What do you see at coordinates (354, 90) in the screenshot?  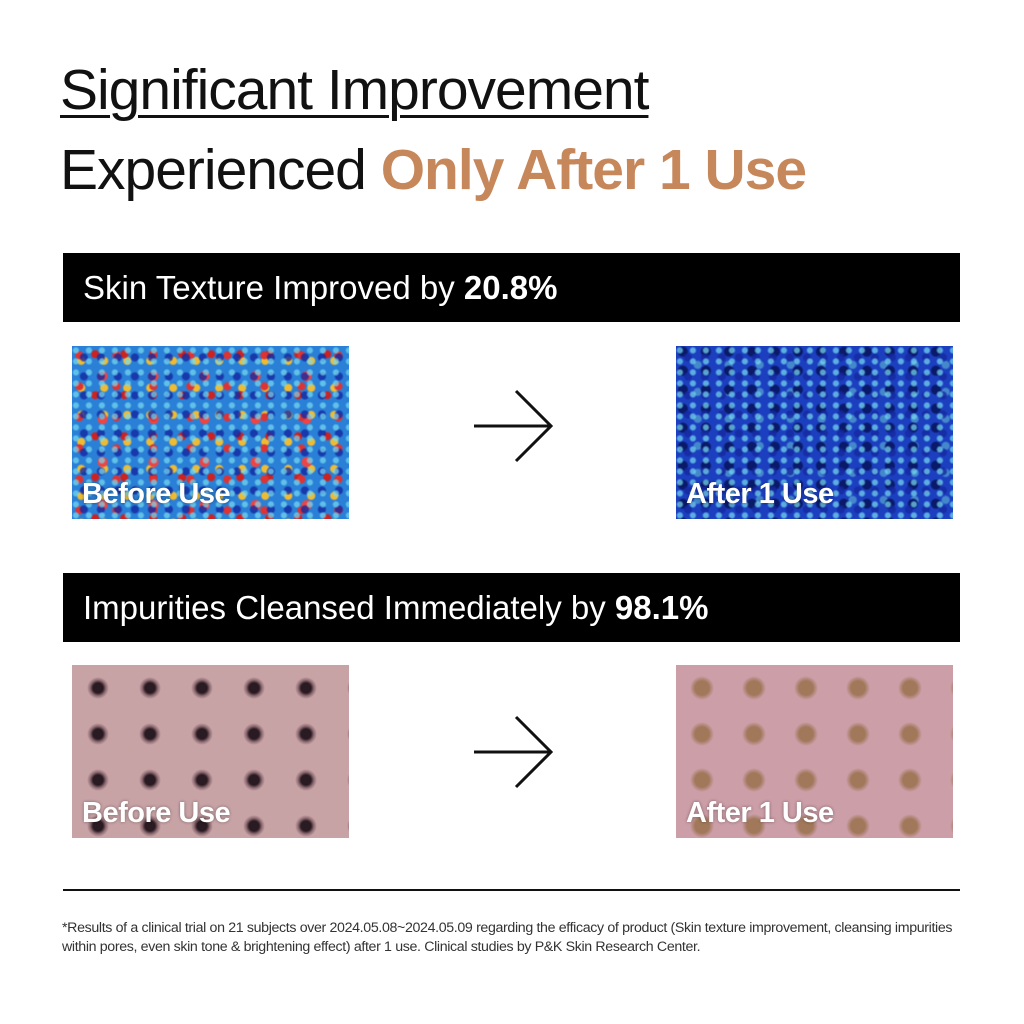 I see `headline-line-1: Significant Improvement` at bounding box center [354, 90].